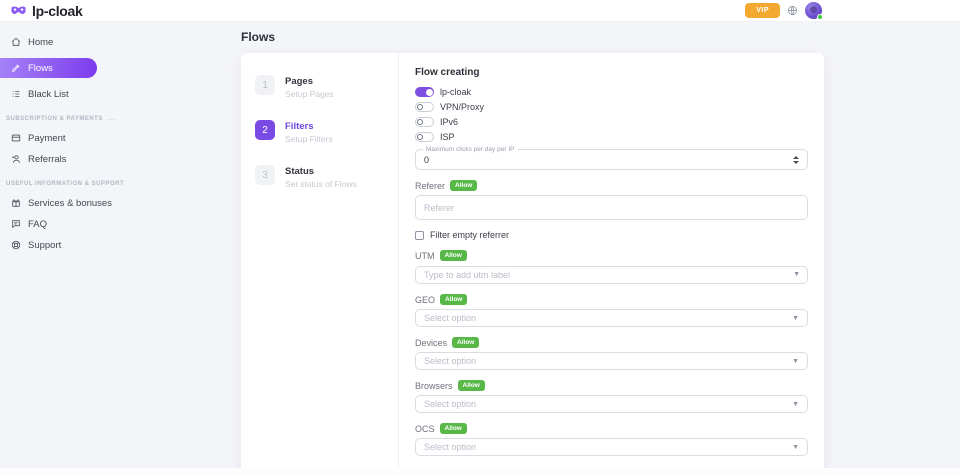  I want to click on utm-allow-badge: Allow, so click(453, 255).